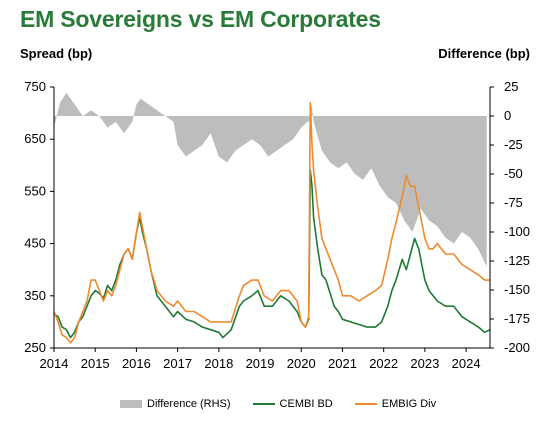 The height and width of the screenshot is (424, 548). Describe the element at coordinates (306, 404) in the screenshot. I see `legend-label-cembi: CEMBI BD` at that location.